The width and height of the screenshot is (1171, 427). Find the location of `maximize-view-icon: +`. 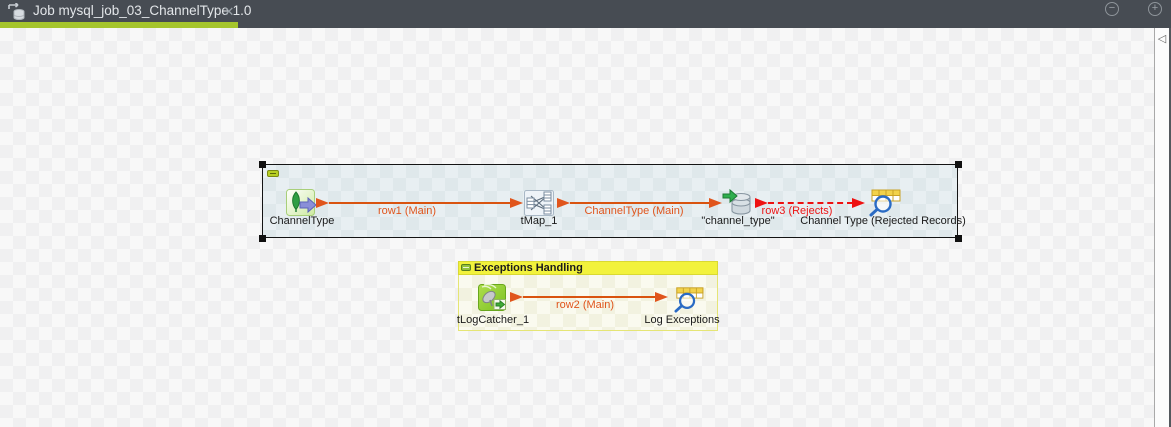

maximize-view-icon: + is located at coordinates (1155, 9).